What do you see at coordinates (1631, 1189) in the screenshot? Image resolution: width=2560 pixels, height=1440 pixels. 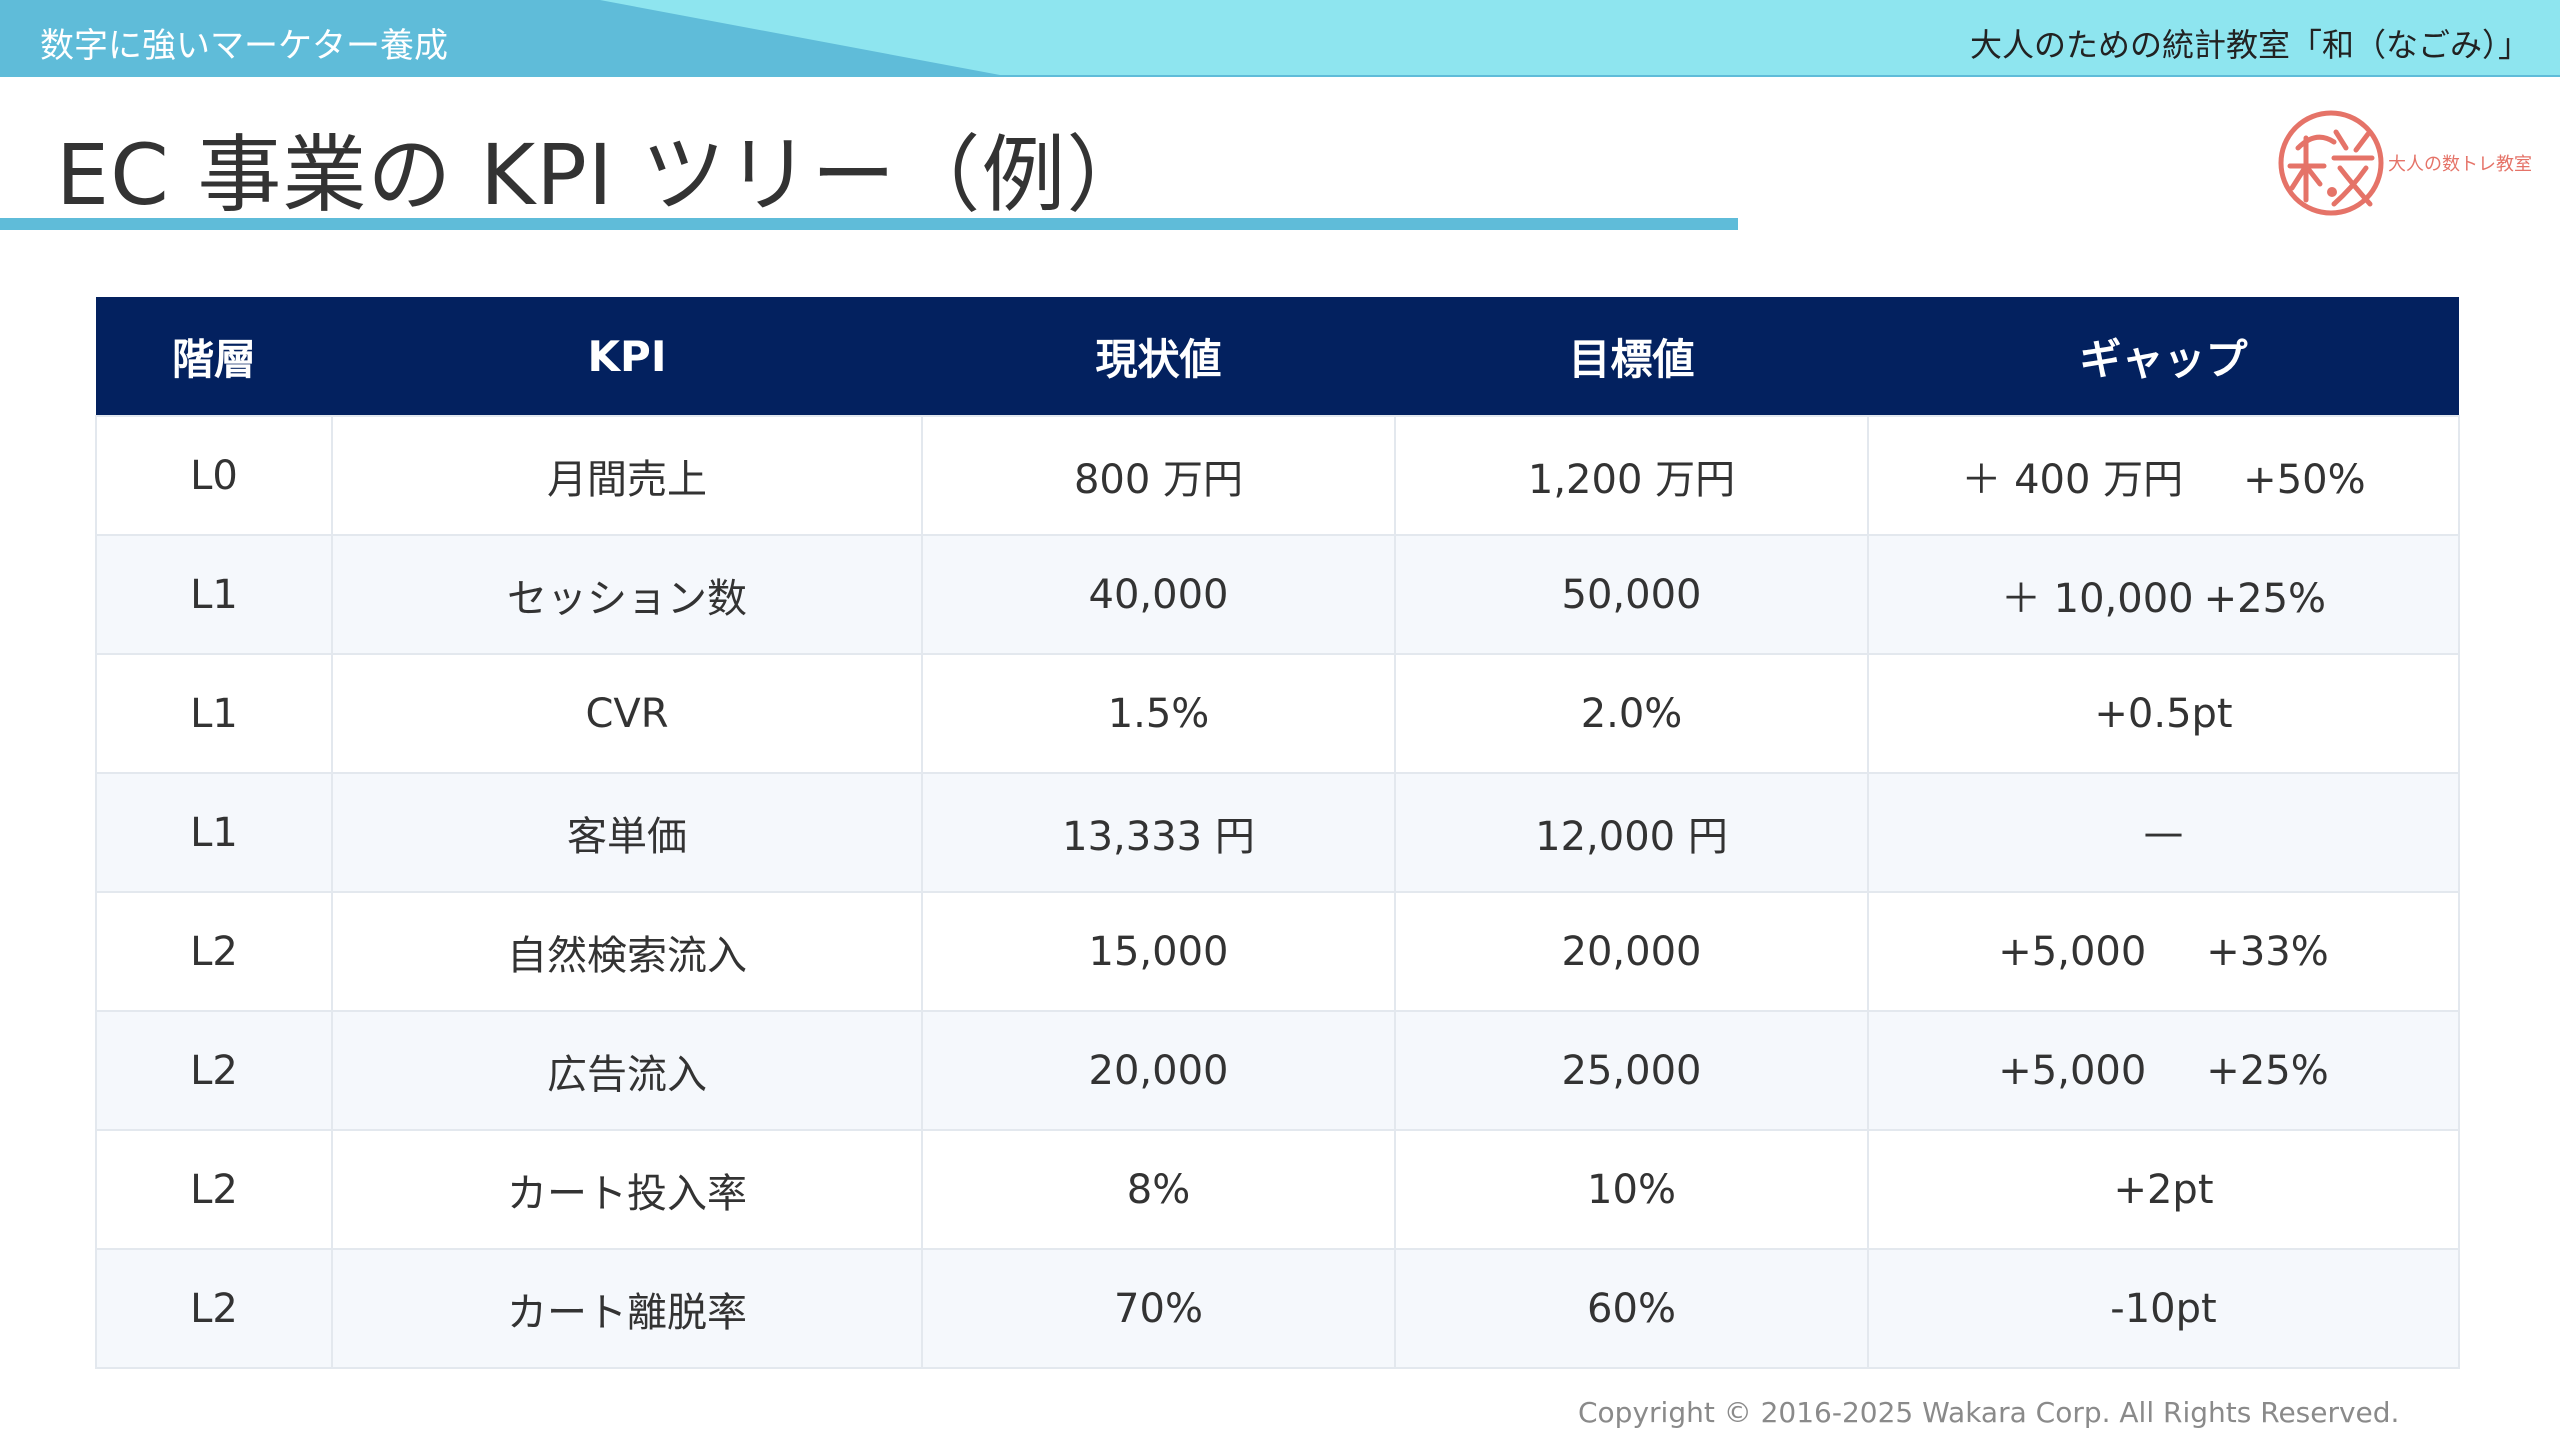 I see `target-cell: 10%` at bounding box center [1631, 1189].